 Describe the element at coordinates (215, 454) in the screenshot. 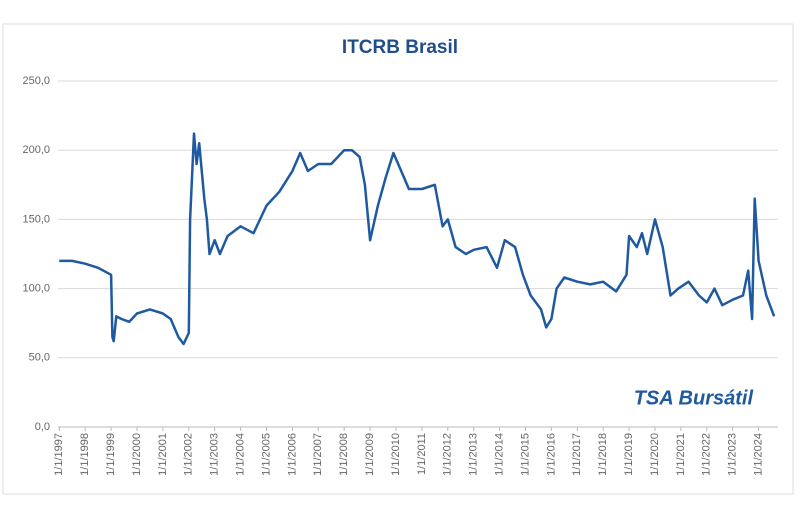

I see `x-tick-label: 1/1/2003` at that location.